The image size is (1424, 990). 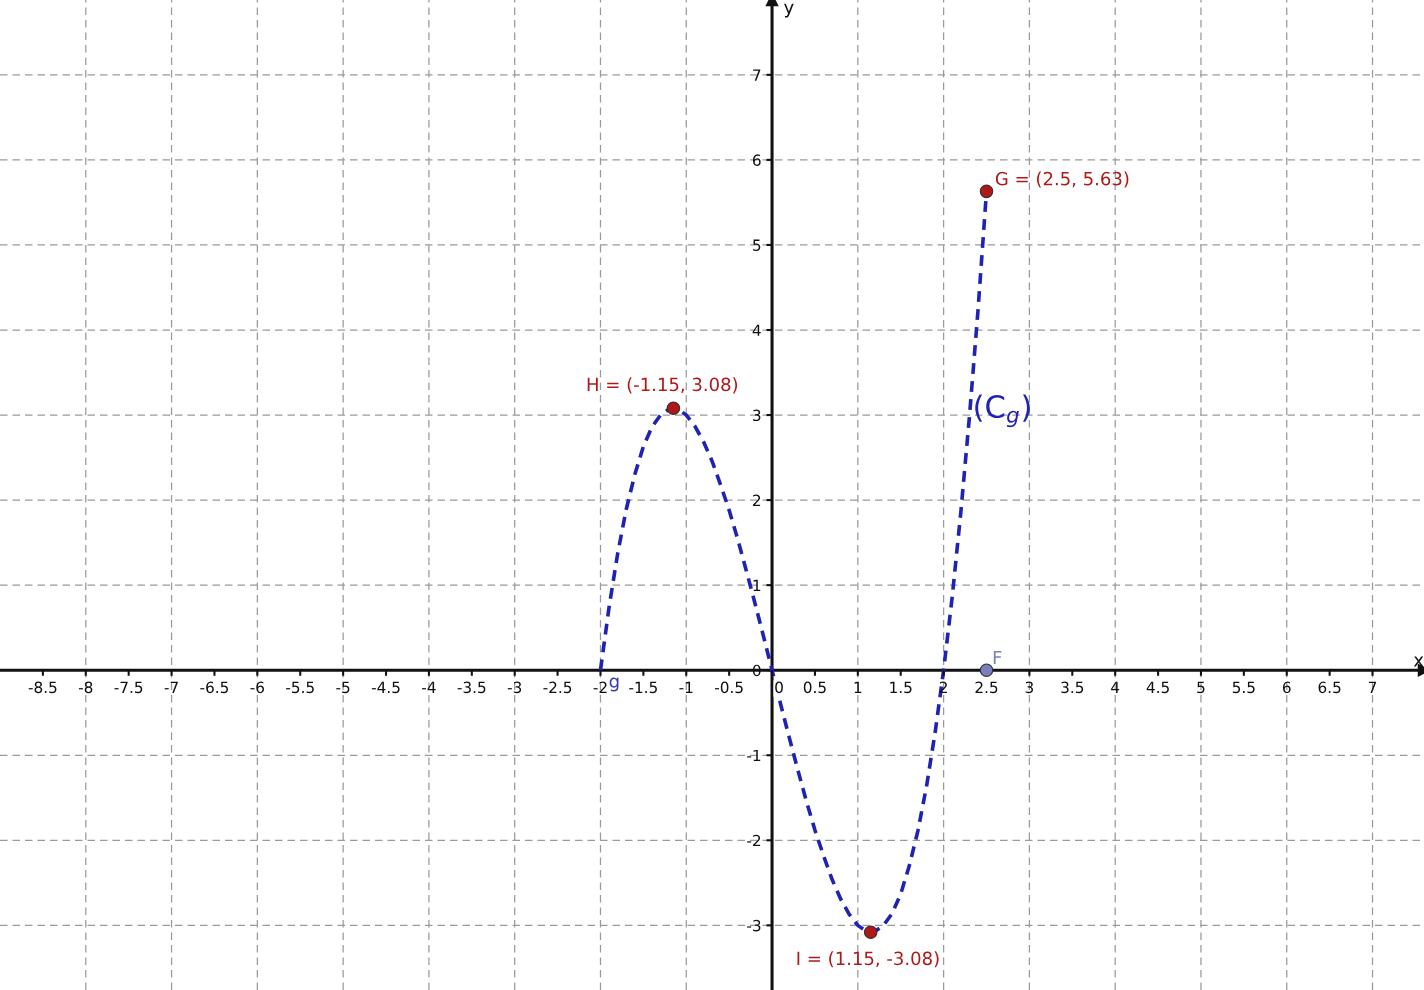 I want to click on x-tick-label: -0.5, so click(x=729, y=687).